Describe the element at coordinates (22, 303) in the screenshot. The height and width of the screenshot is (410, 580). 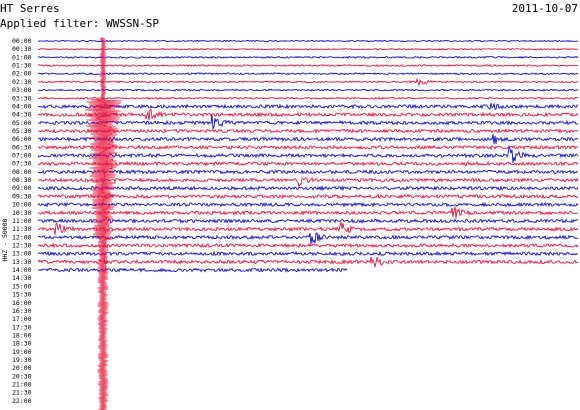
I see `time-label: 16:00` at that location.